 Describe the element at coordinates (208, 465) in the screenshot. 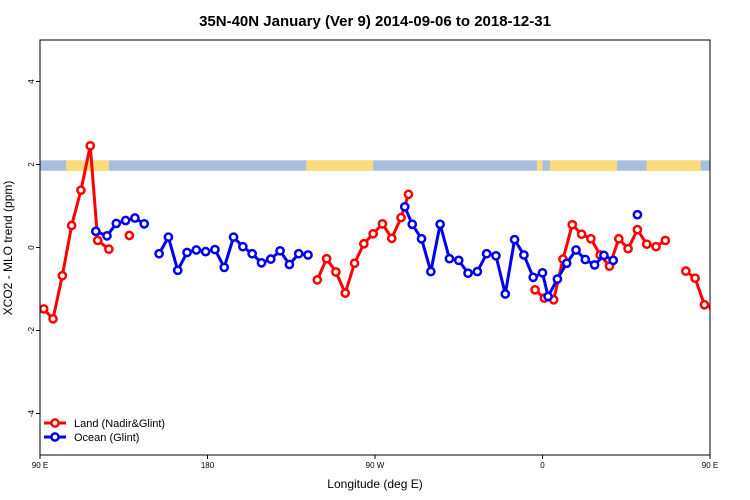

I see `x-tick-label: 180` at that location.